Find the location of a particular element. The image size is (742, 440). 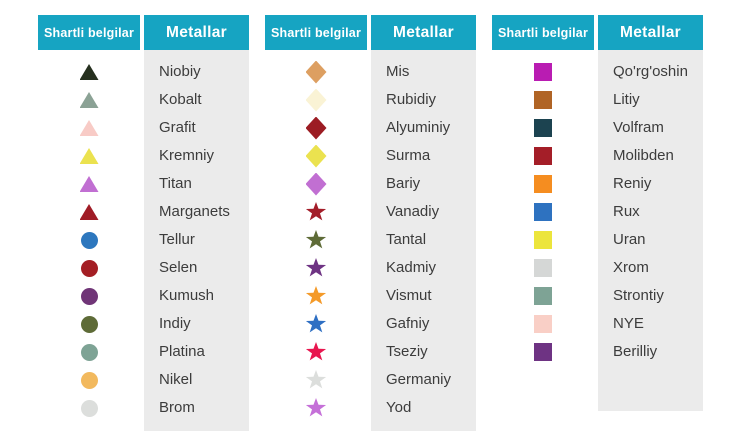

metal-label-vanadiy: Vanadiy is located at coordinates (413, 211).